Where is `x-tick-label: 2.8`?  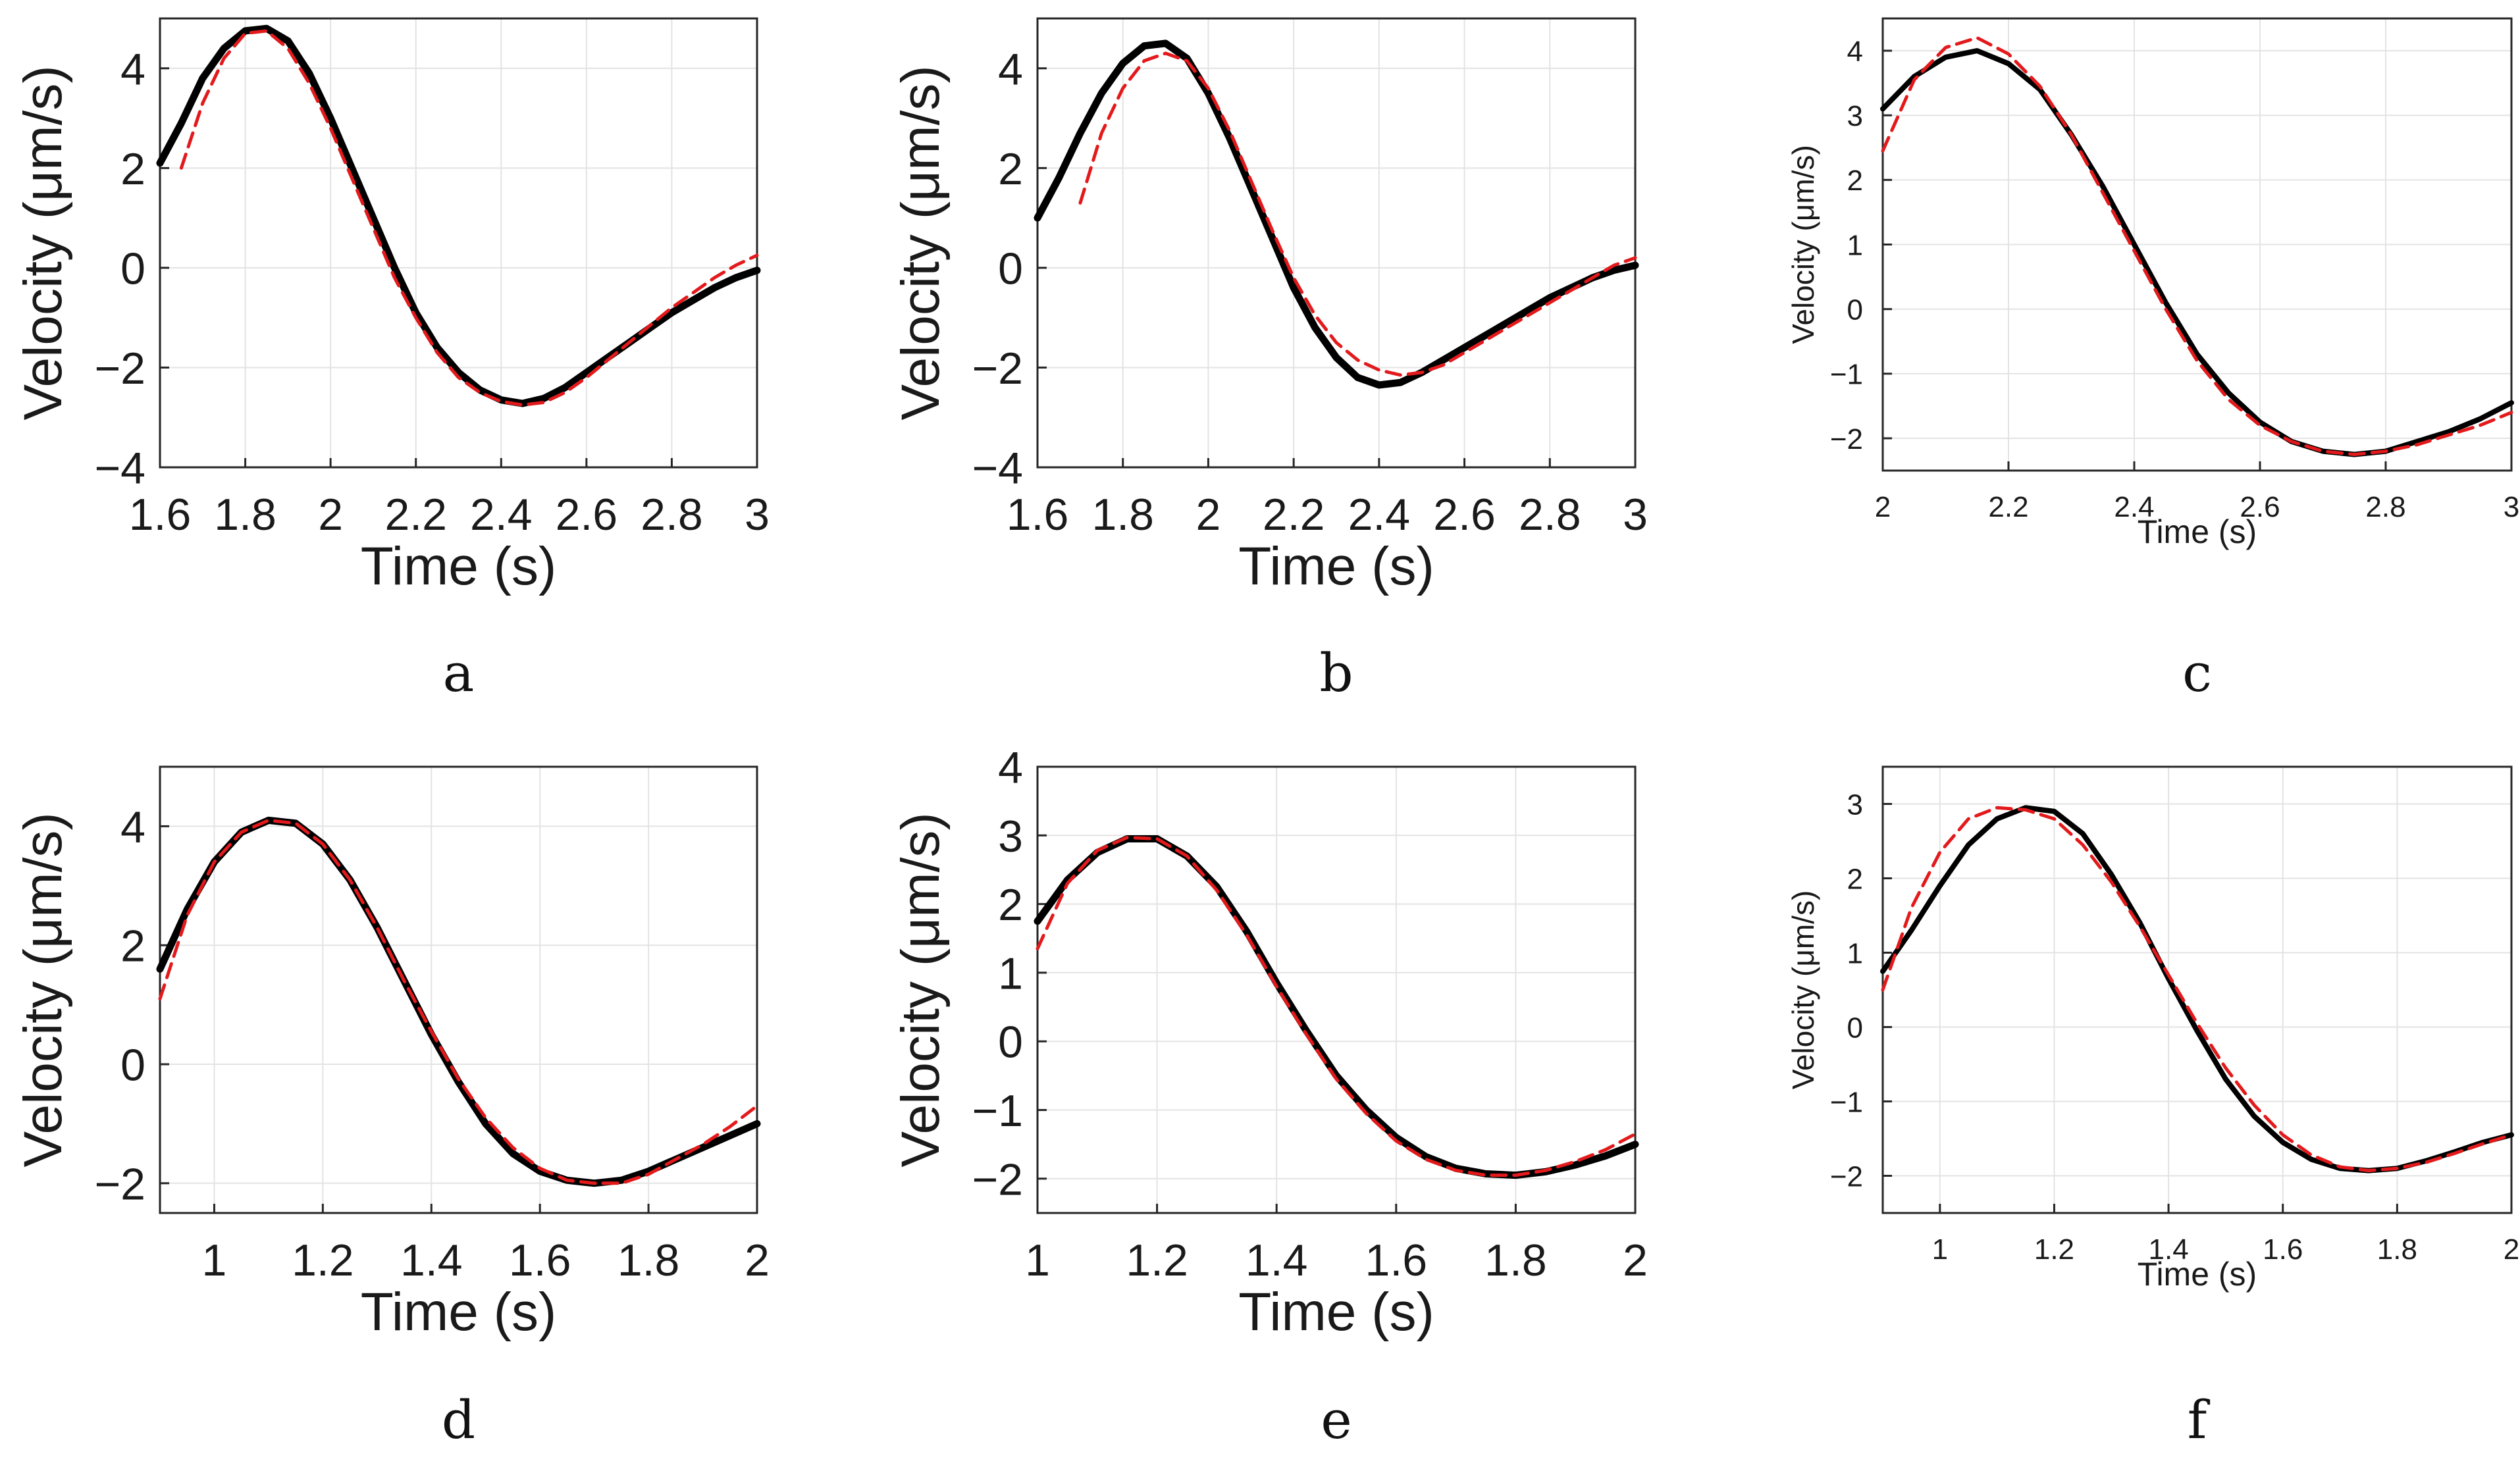 x-tick-label: 2.8 is located at coordinates (2385, 507).